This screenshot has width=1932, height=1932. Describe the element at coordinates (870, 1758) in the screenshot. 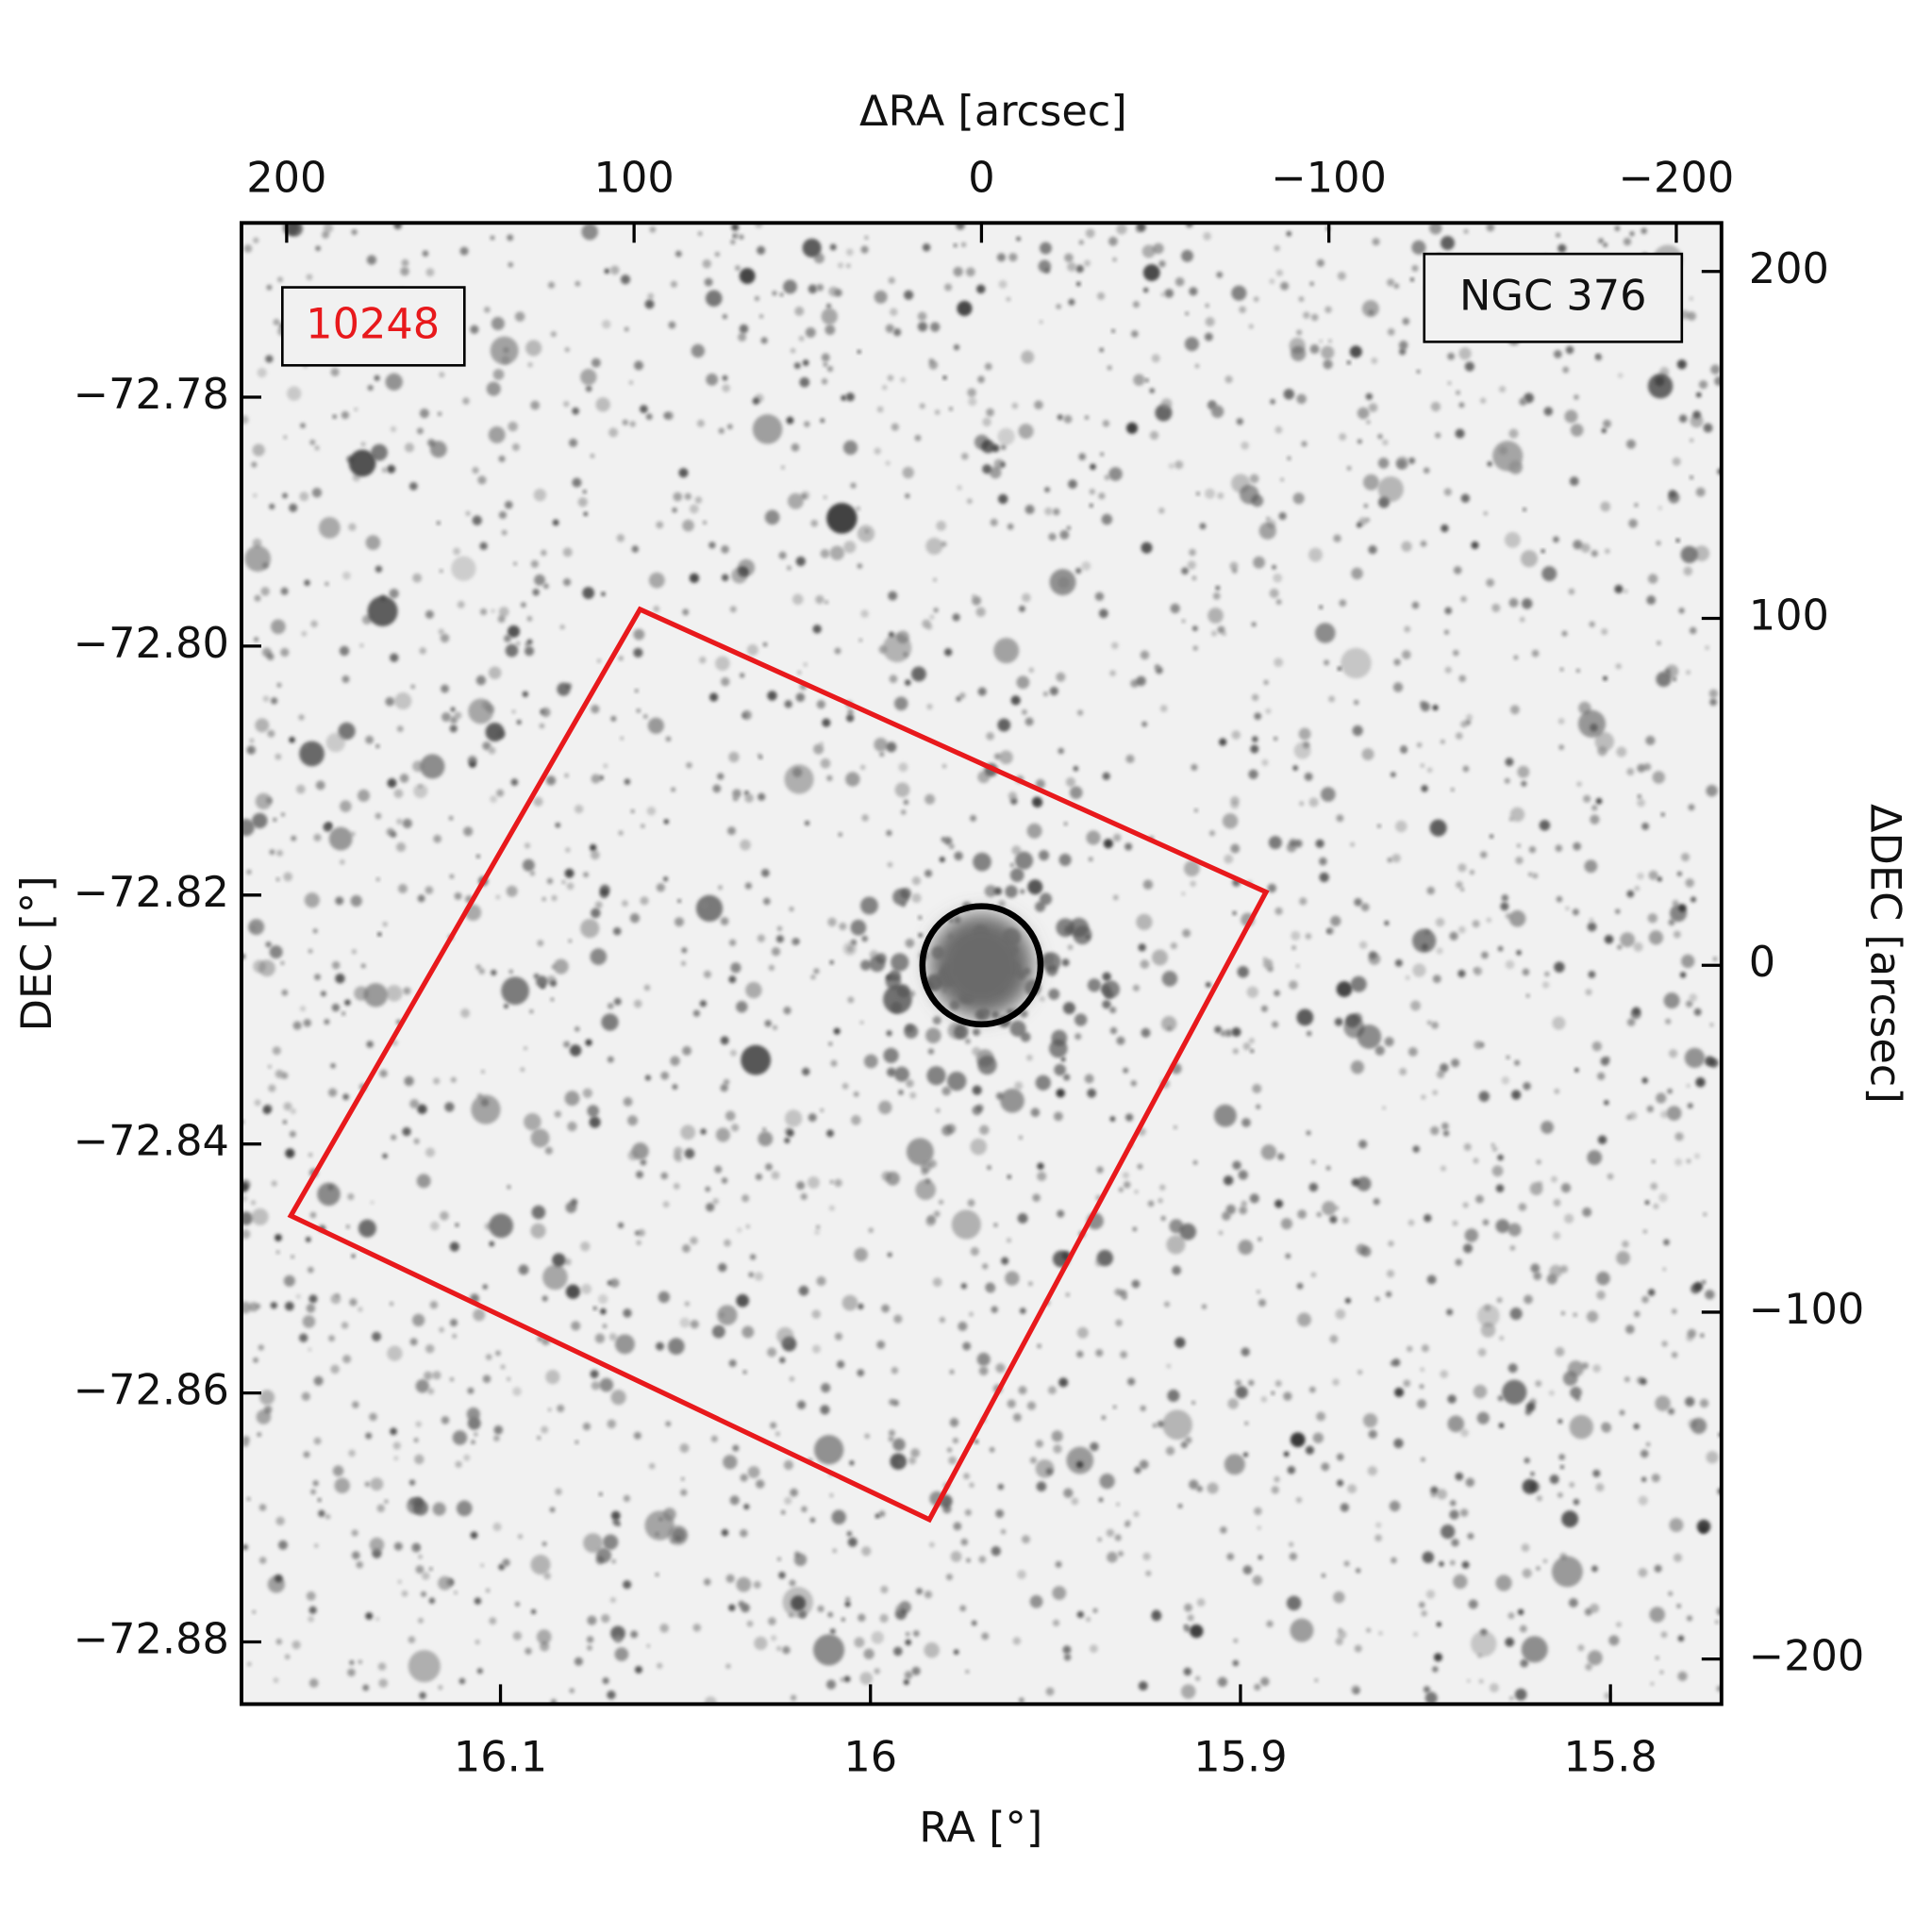

I see `x-tick-label: 16` at that location.